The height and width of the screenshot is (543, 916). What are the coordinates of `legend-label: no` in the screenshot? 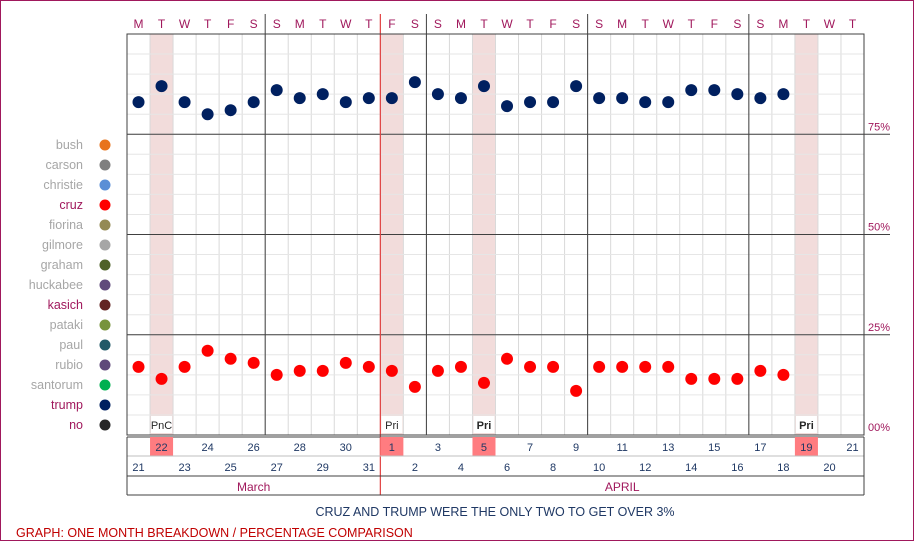 It's located at (76, 425).